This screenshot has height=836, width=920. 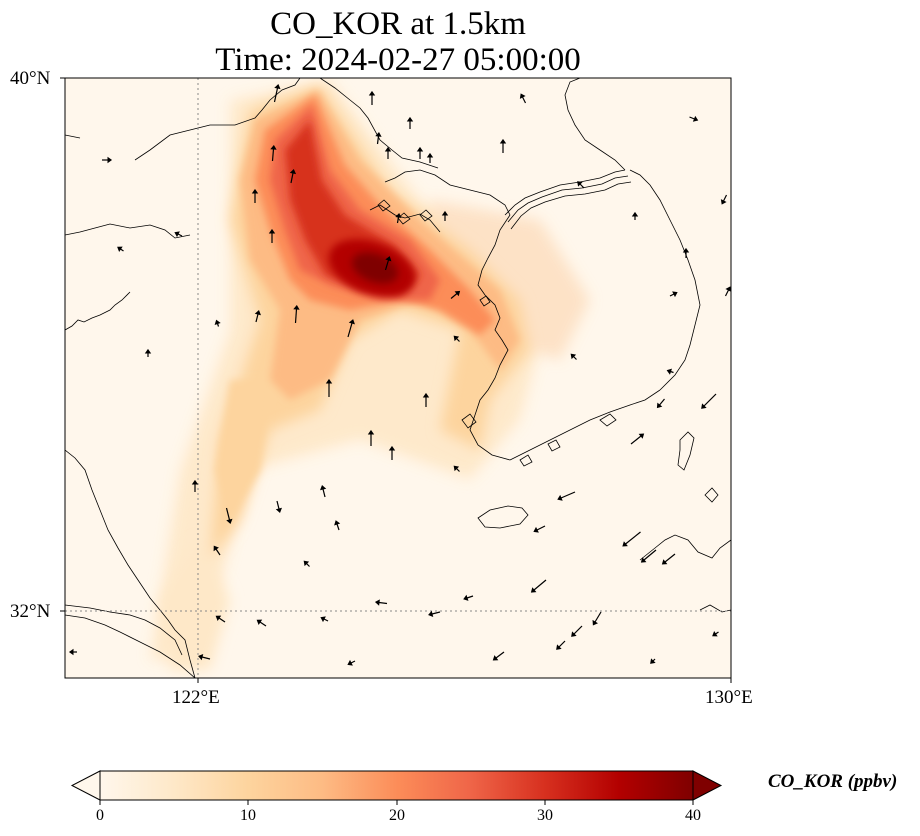 What do you see at coordinates (693, 815) in the screenshot?
I see `colorbar-tick-40: 40` at bounding box center [693, 815].